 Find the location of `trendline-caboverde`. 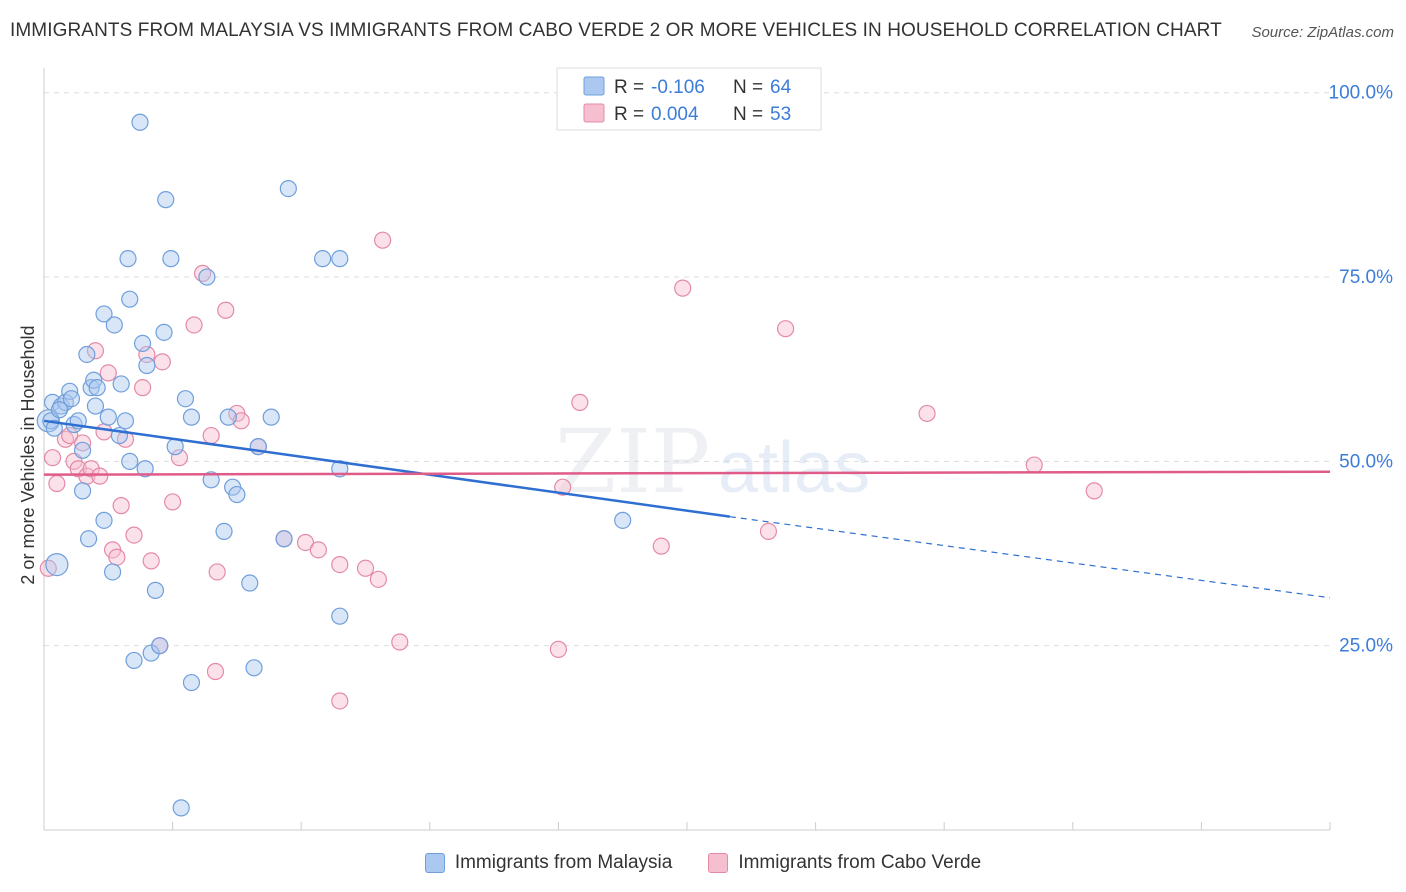

trendline-caboverde is located at coordinates (687, 473).